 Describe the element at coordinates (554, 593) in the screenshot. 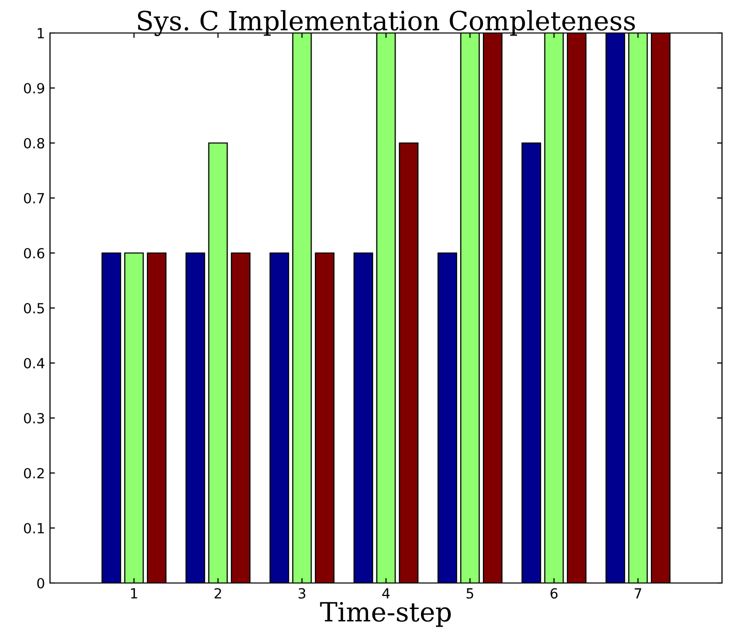

I see `x-tick-label: 6` at that location.